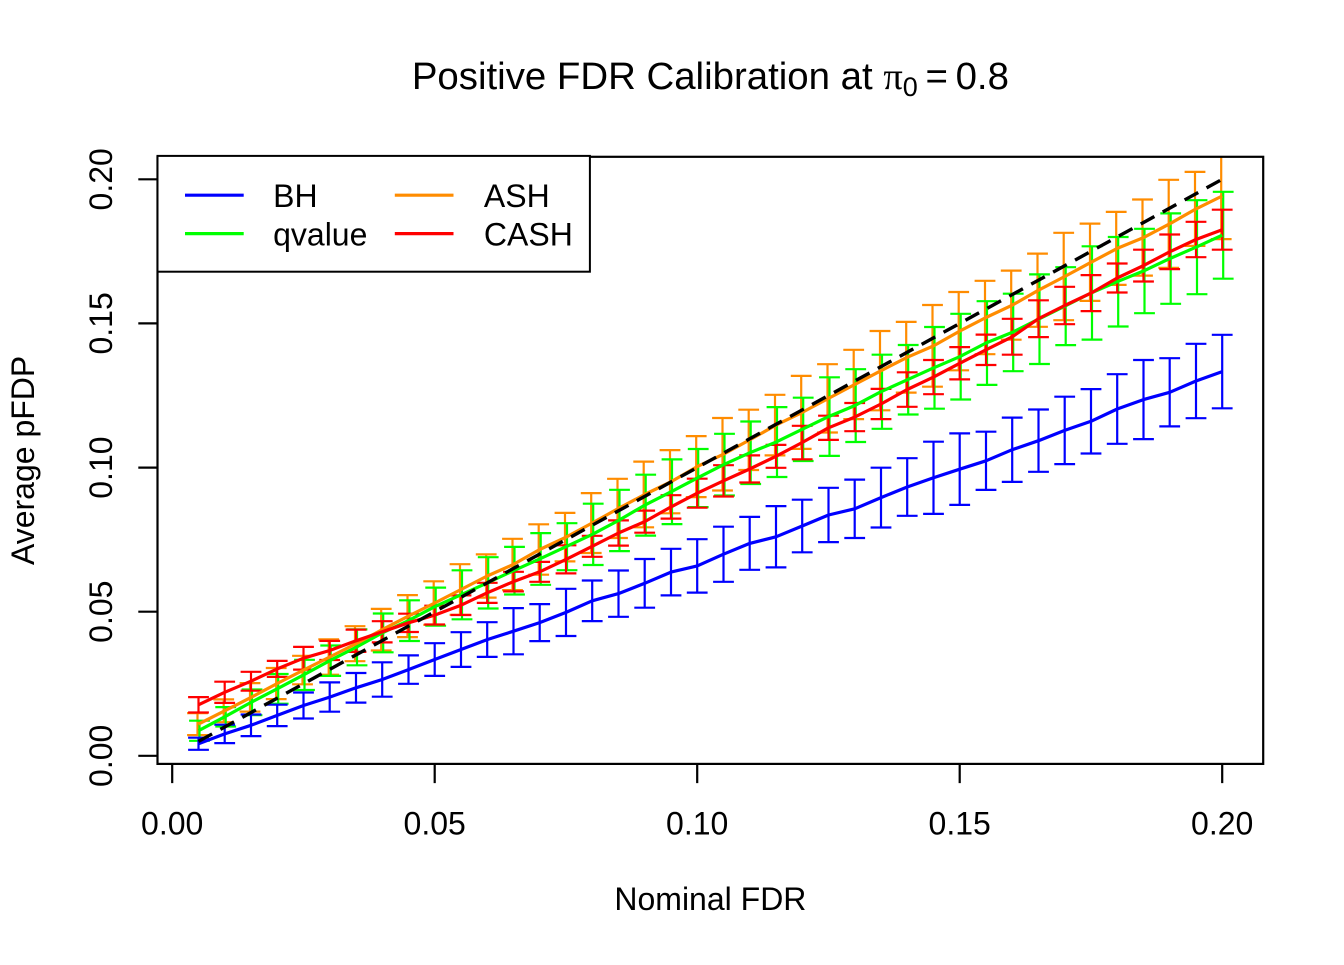 The height and width of the screenshot is (965, 1344). What do you see at coordinates (23, 460) in the screenshot?
I see `svg-text: Average pFDP` at bounding box center [23, 460].